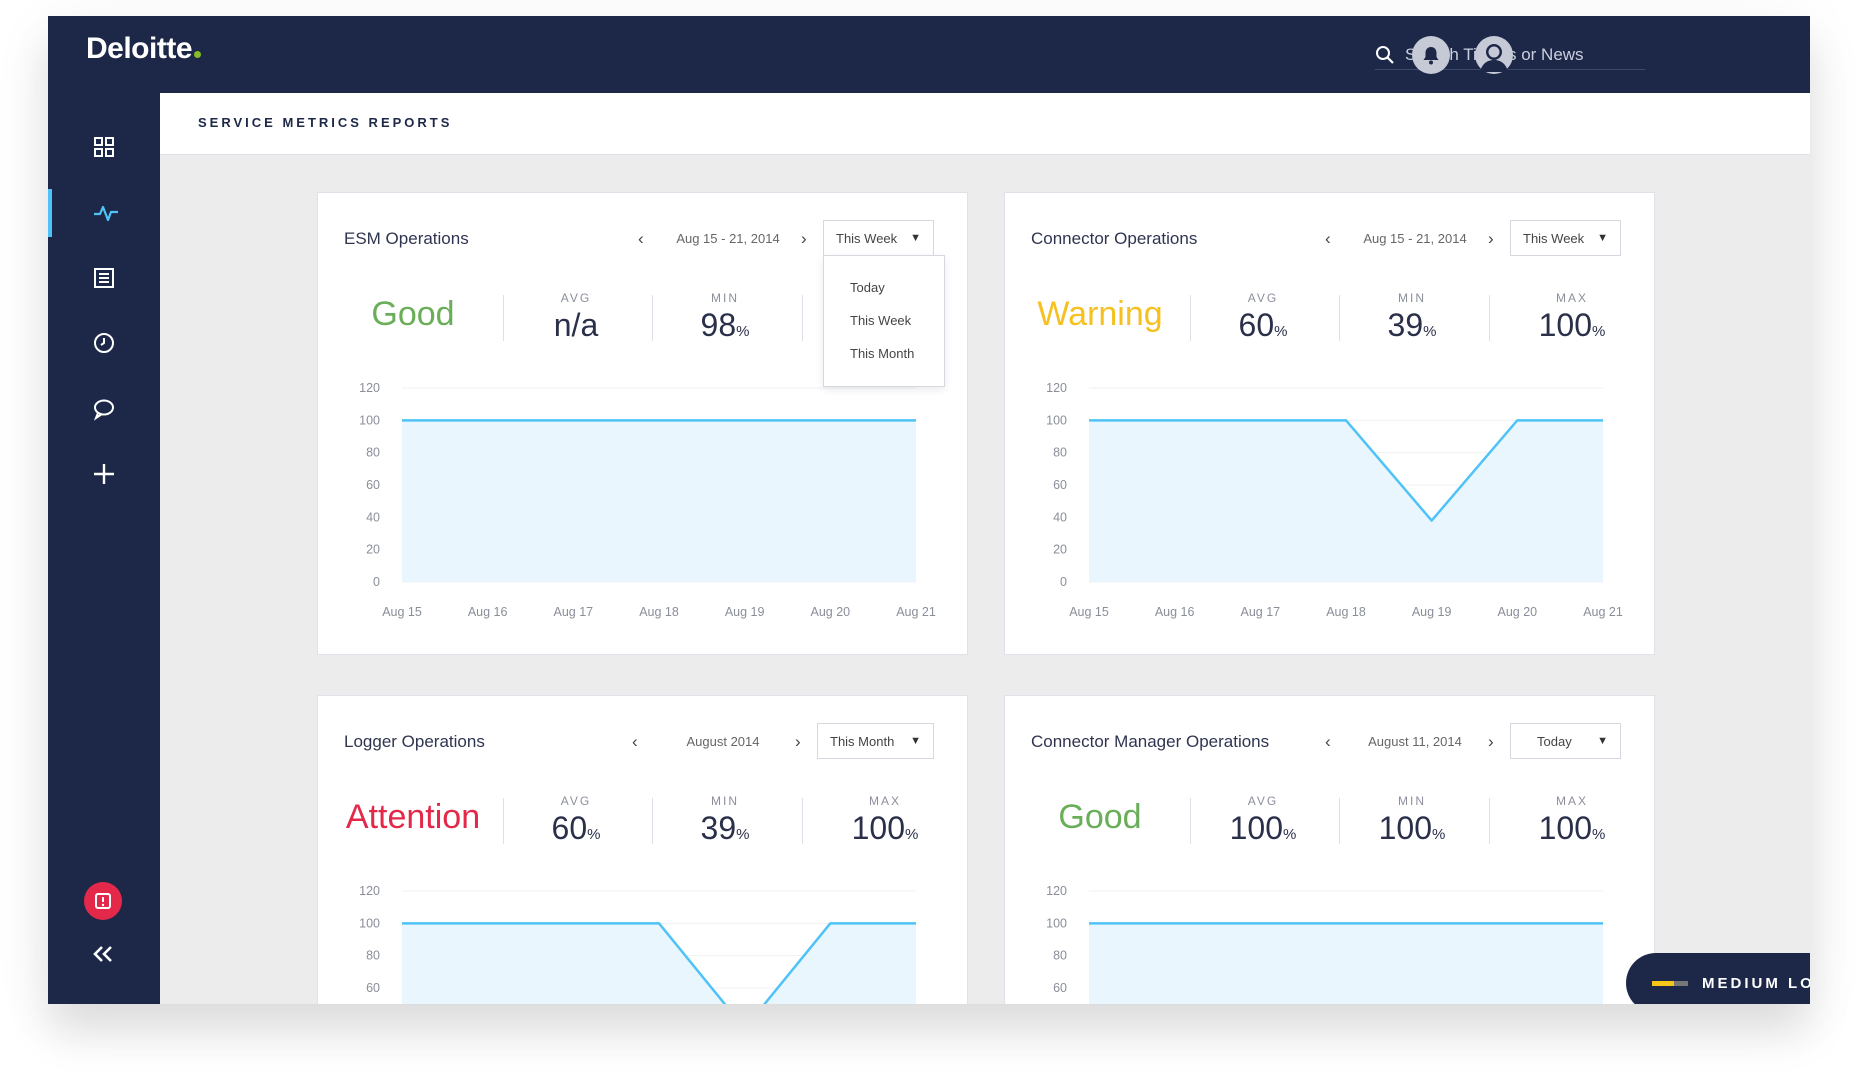 This screenshot has height=1086, width=1856. I want to click on date-range: Aug 15 - 21, 2014, so click(1415, 238).